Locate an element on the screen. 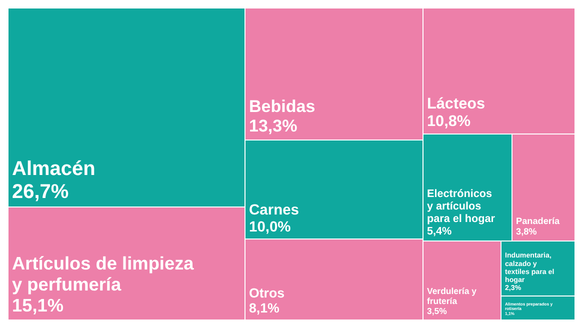 This screenshot has width=583, height=328. data-label: 3,5% is located at coordinates (437, 311).